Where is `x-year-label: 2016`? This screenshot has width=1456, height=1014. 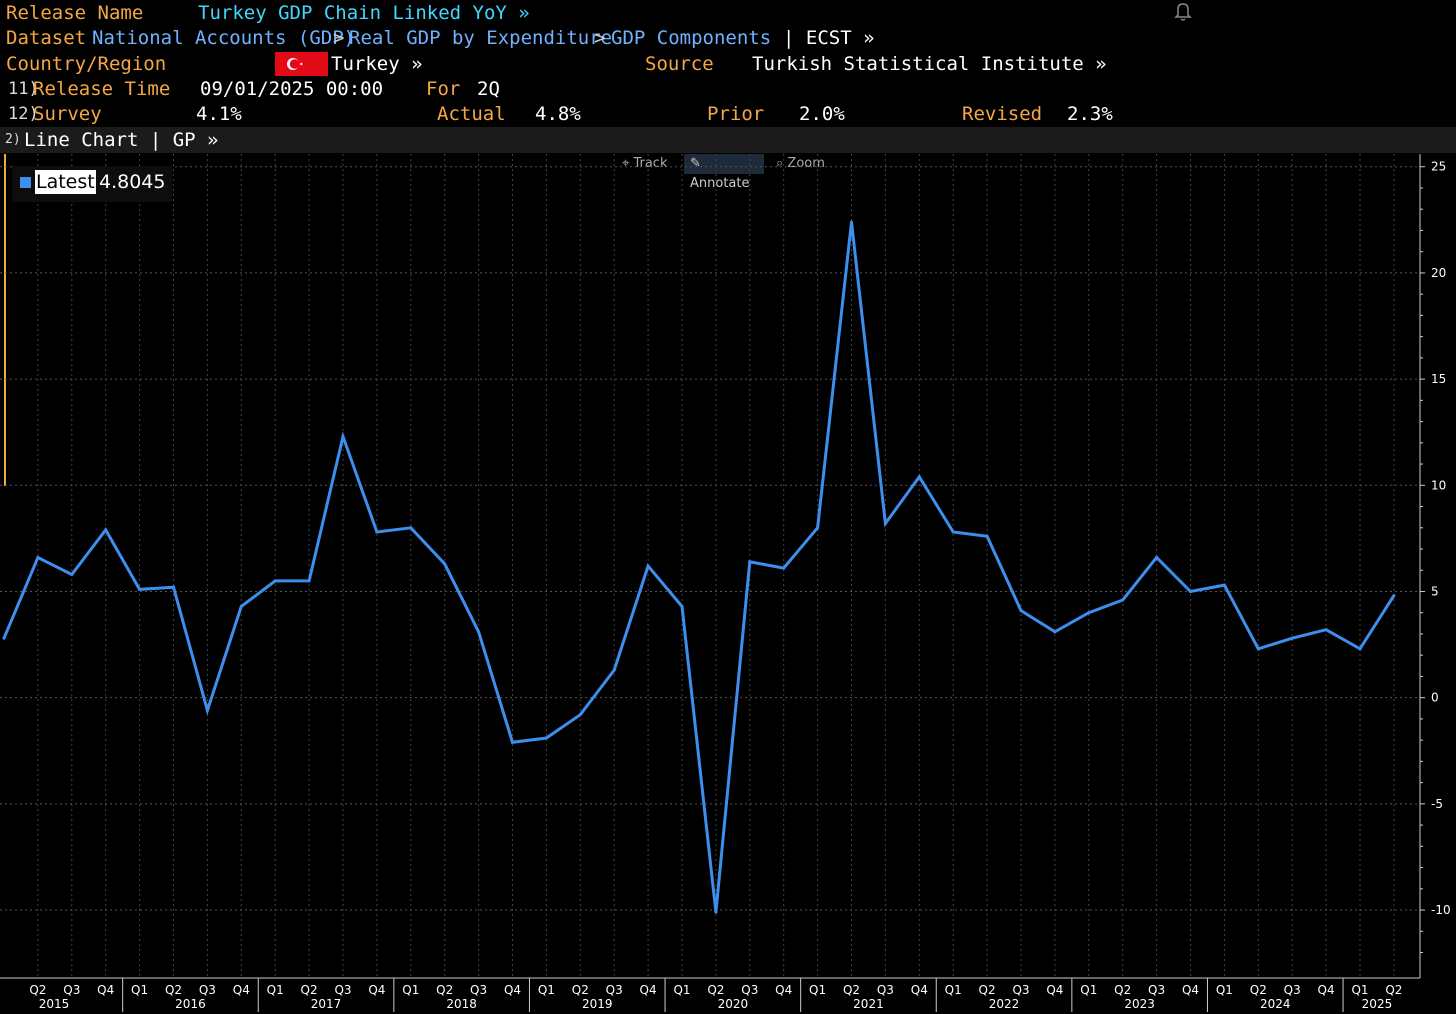 x-year-label: 2016 is located at coordinates (190, 1004).